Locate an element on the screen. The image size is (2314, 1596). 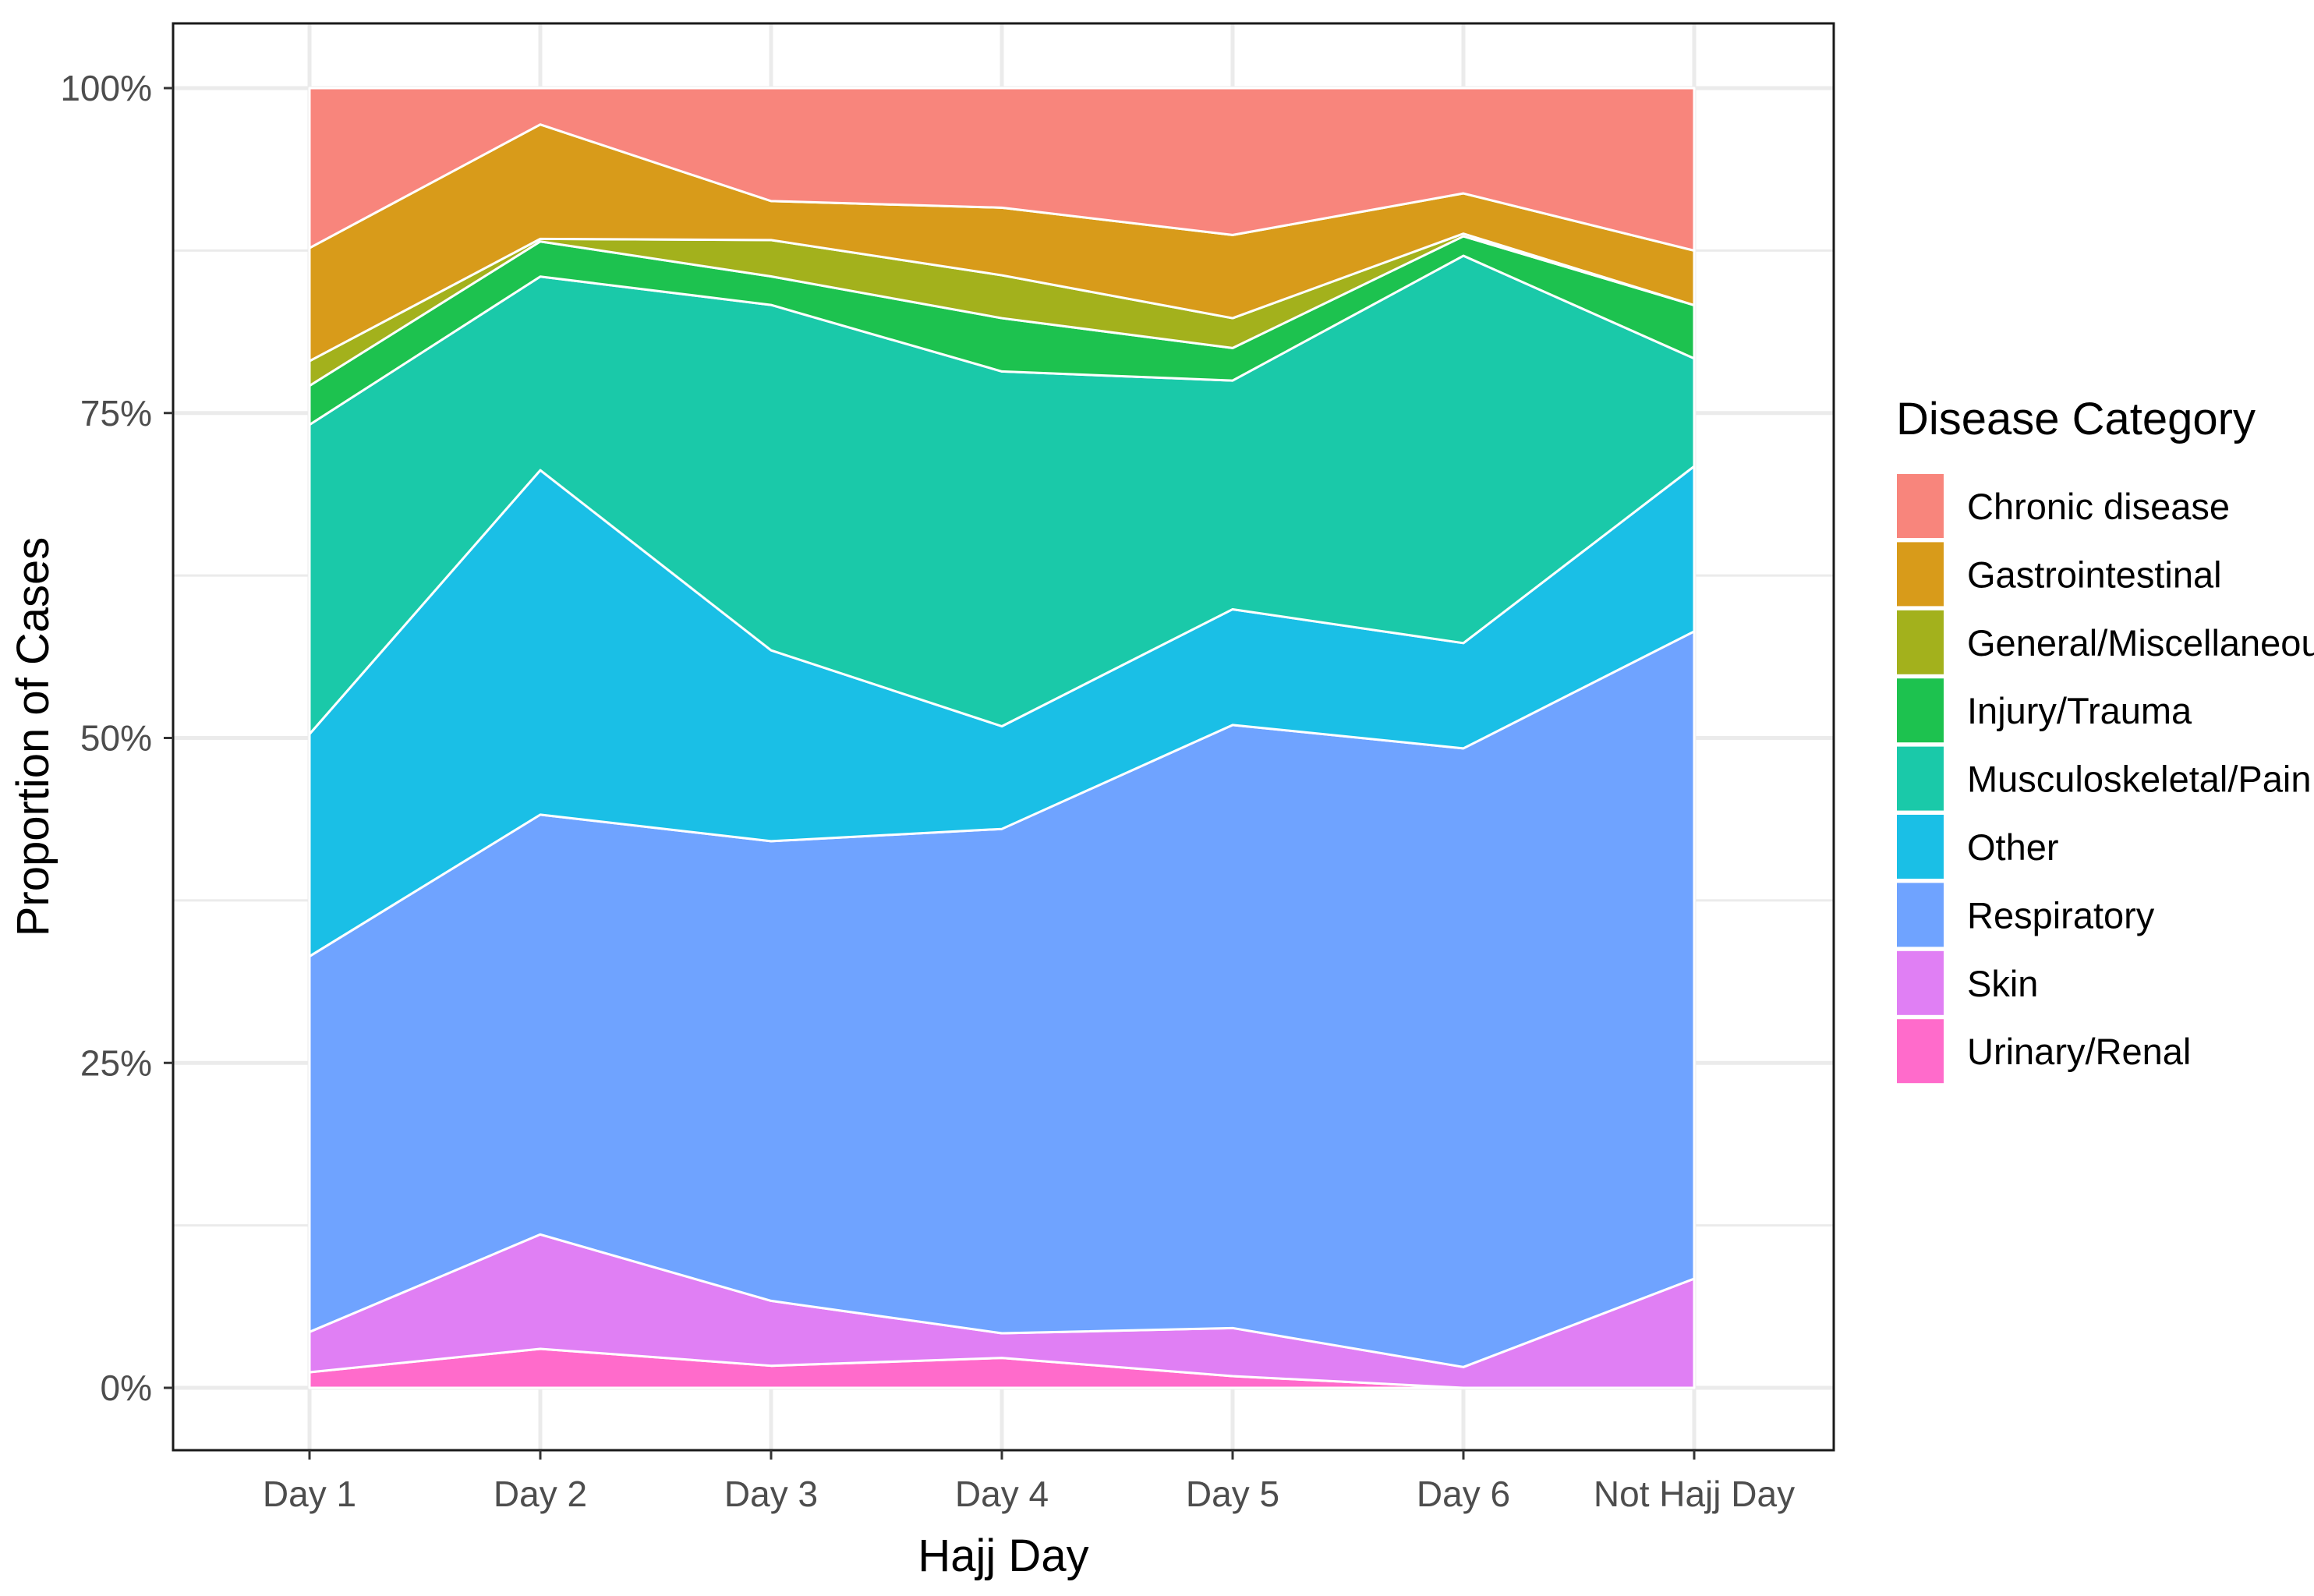
legend-label: Other is located at coordinates (2013, 847).